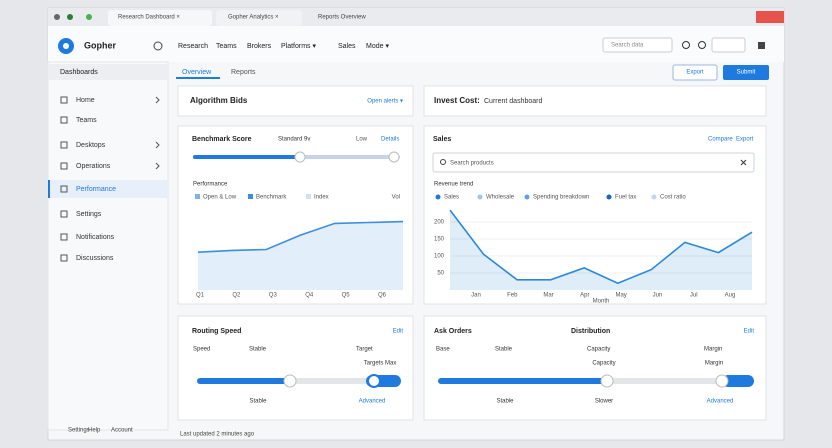 The width and height of the screenshot is (832, 448). What do you see at coordinates (85, 100) in the screenshot?
I see `sidebar-item: Home` at bounding box center [85, 100].